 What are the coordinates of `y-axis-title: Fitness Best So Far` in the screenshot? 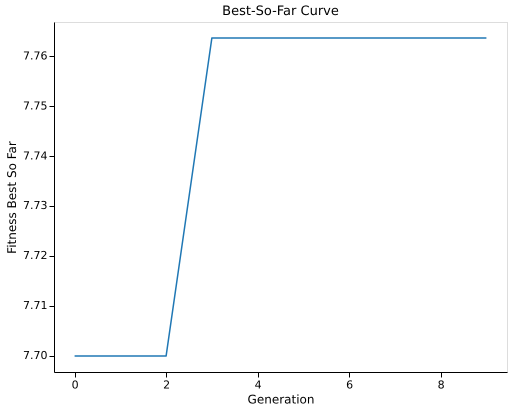 It's located at (12, 197).